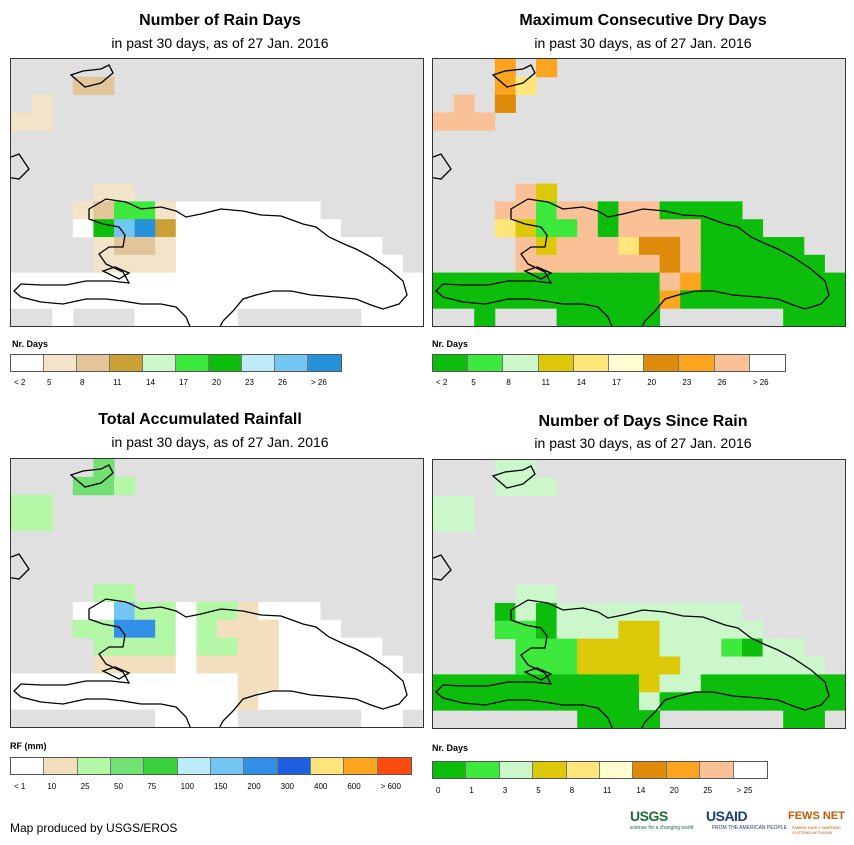 This screenshot has width=854, height=845. Describe the element at coordinates (609, 363) in the screenshot. I see `legend-color-bar` at that location.